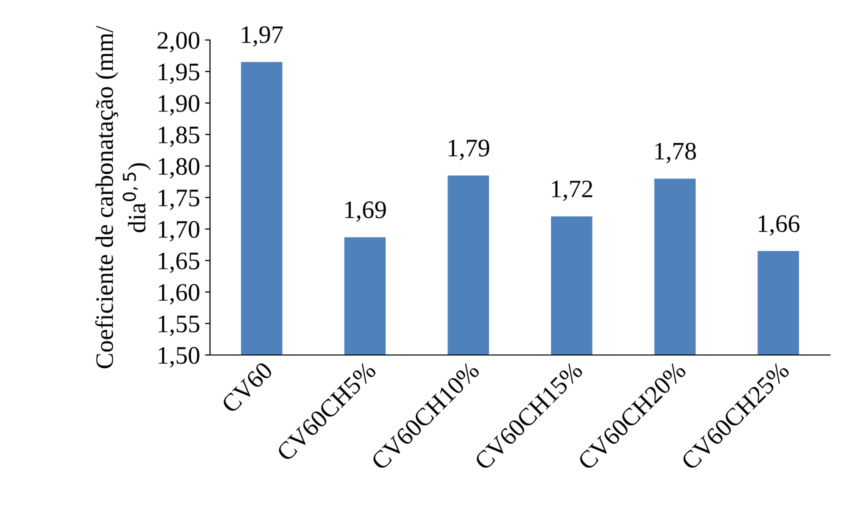 This screenshot has width=863, height=508. Describe the element at coordinates (179, 200) in the screenshot. I see `y-tick-label: 1,75` at that location.